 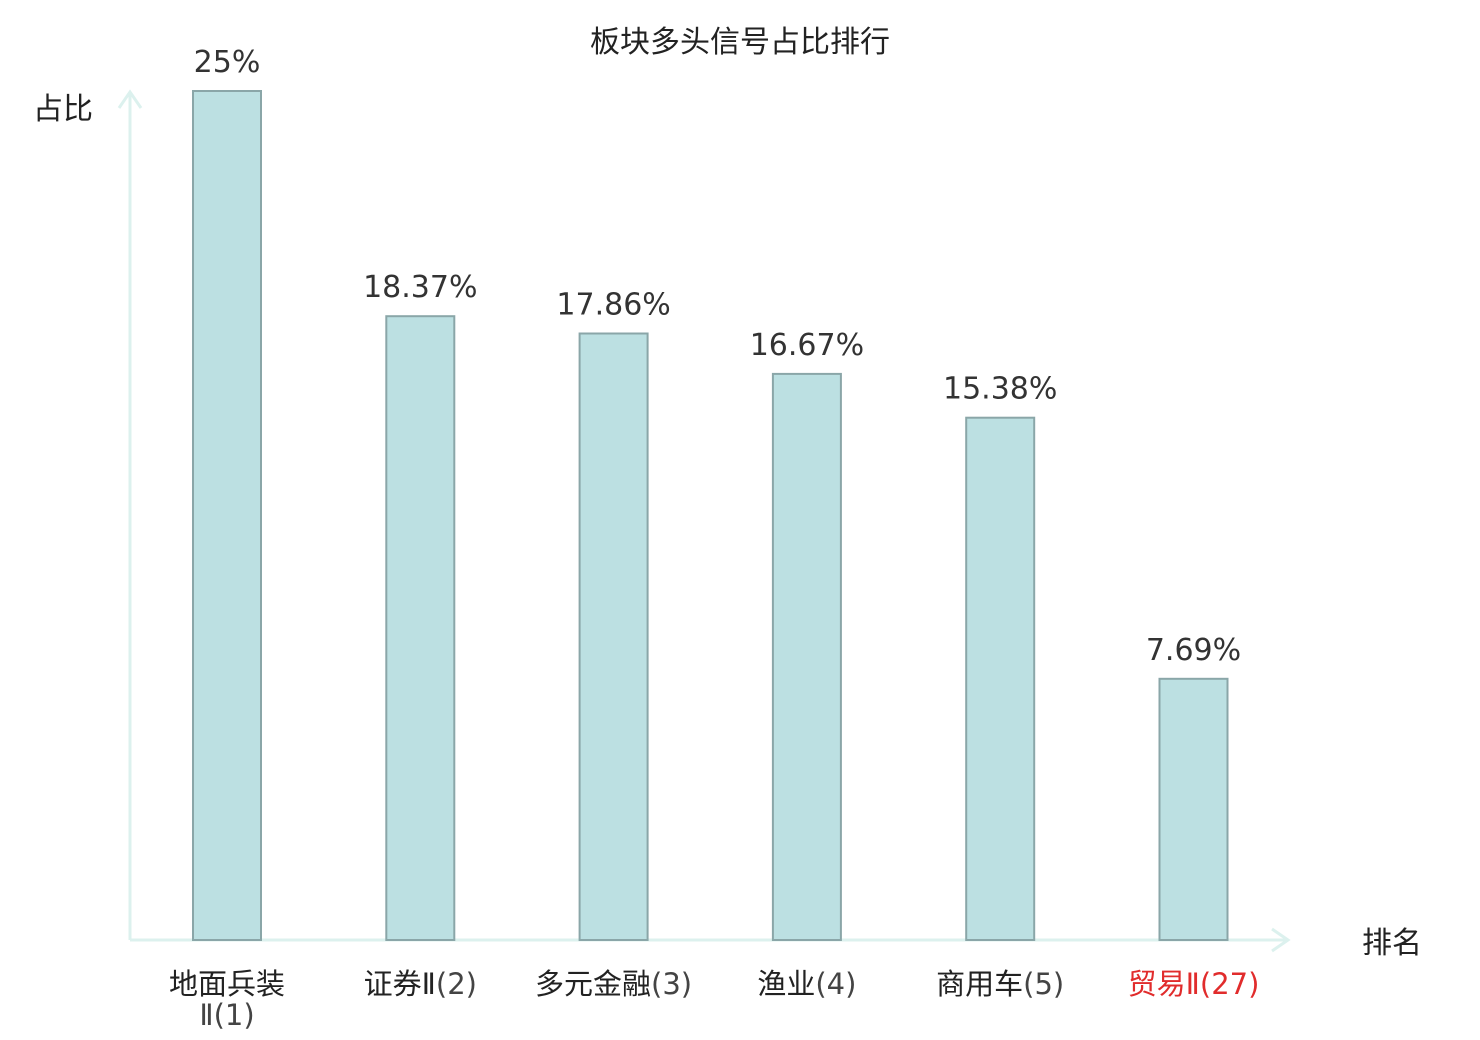 What do you see at coordinates (671, 984) in the screenshot?
I see `x-tick-rank: (3)` at bounding box center [671, 984].